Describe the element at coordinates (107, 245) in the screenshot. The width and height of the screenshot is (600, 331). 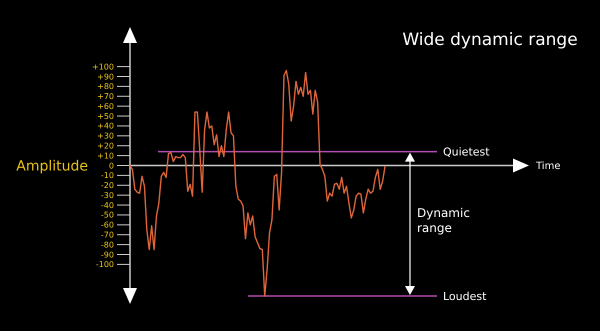
I see `y-tick-label: -80` at that location.